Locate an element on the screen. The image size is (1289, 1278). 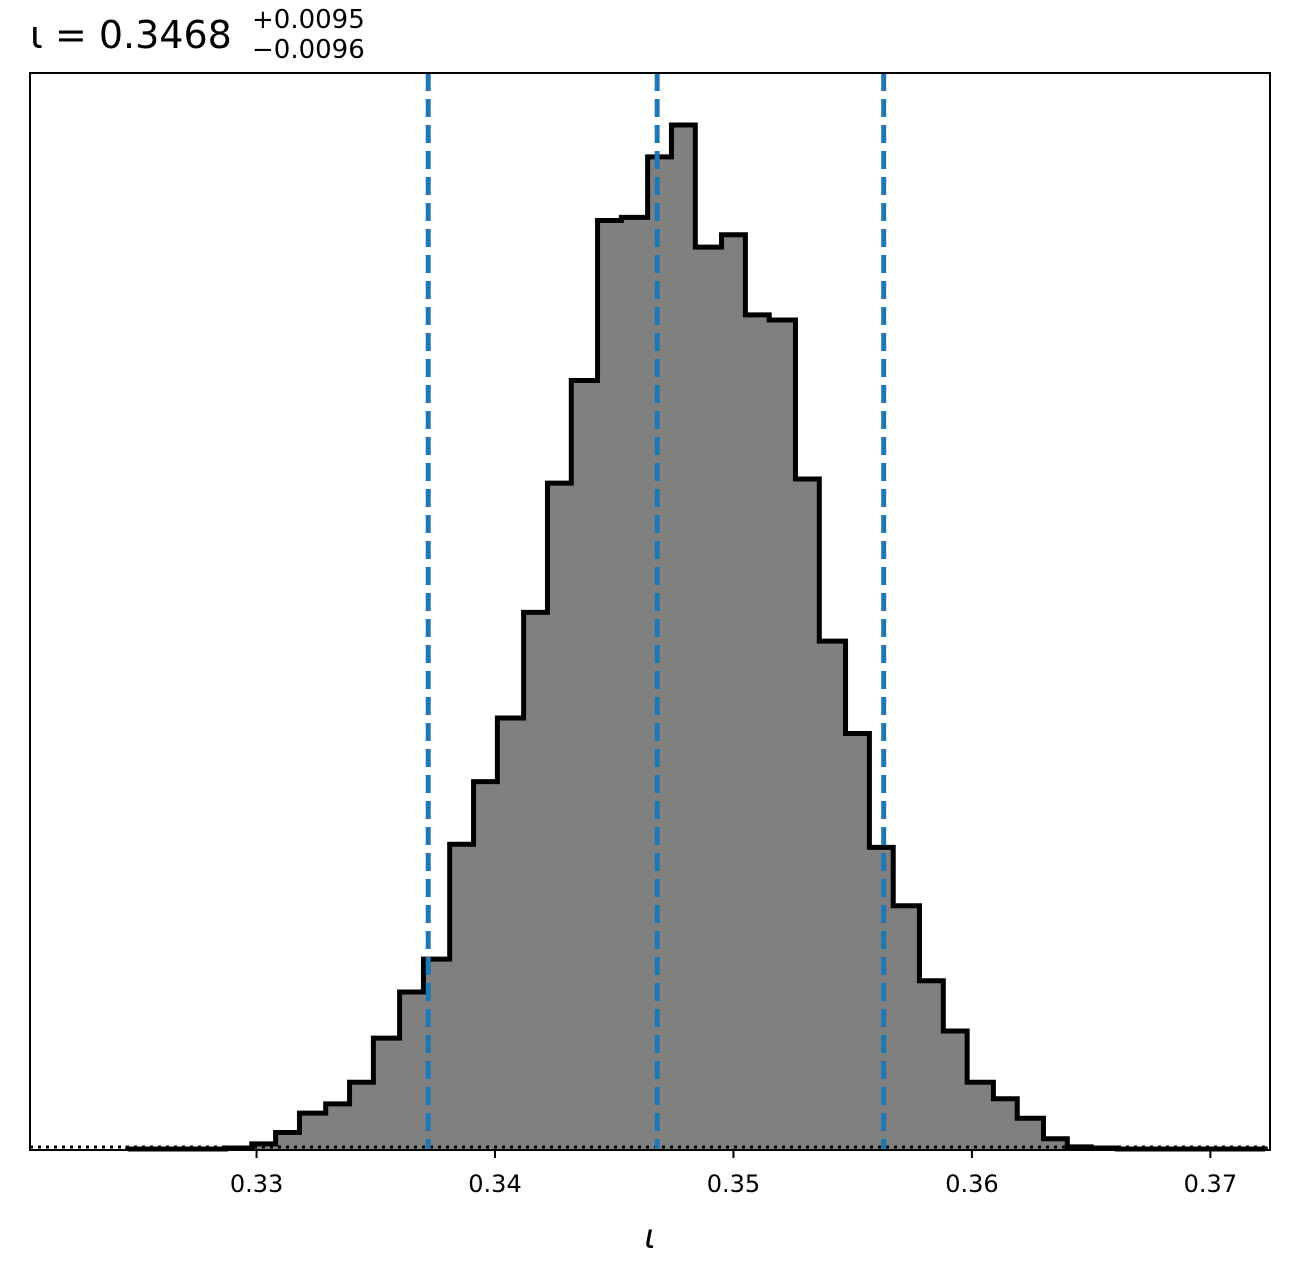
title-equals: = is located at coordinates (71, 35).